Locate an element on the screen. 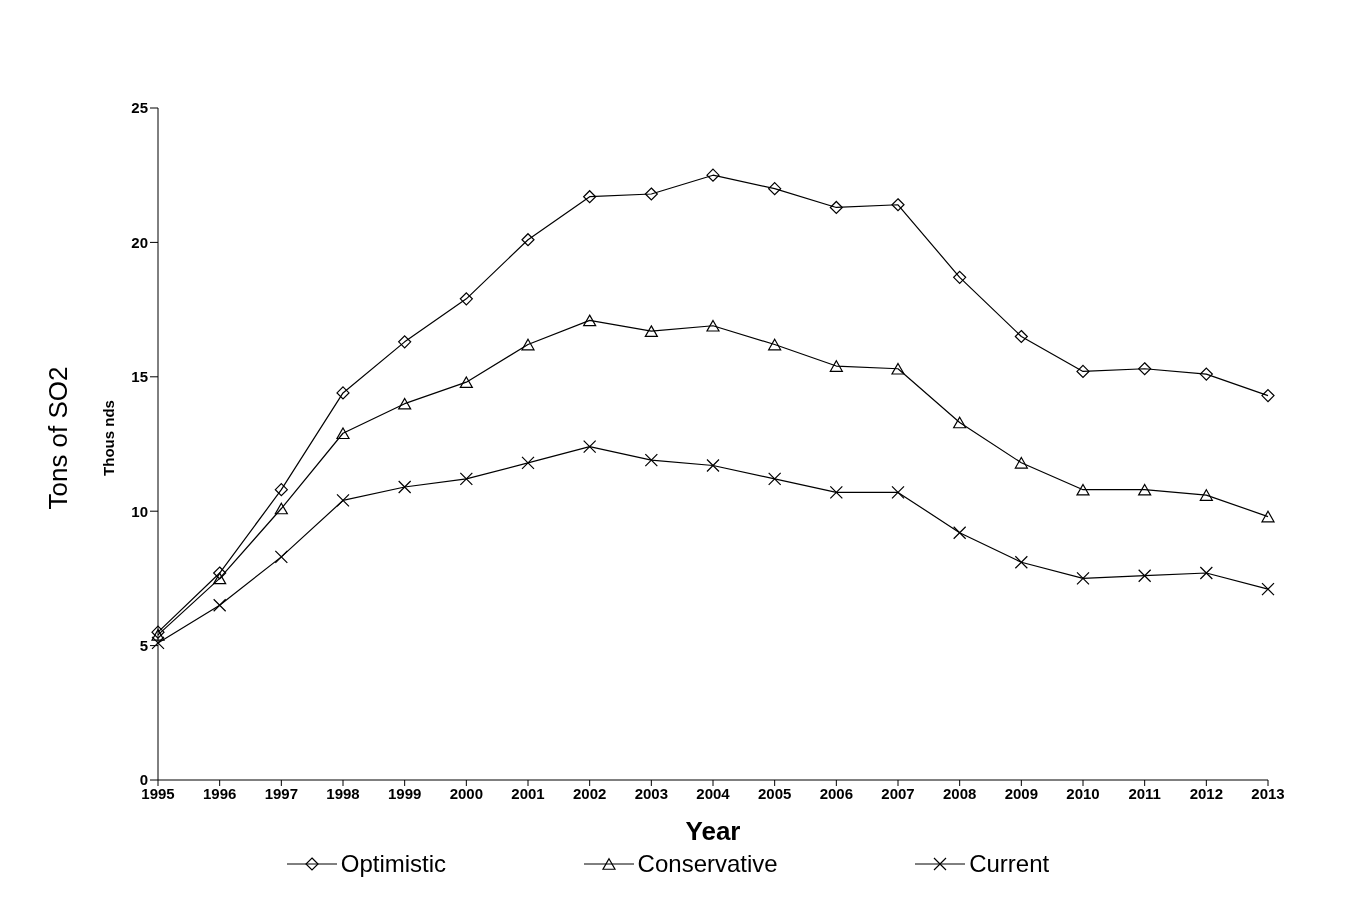 This screenshot has width=1358, height=913. legend-label: Optimistic is located at coordinates (393, 864).